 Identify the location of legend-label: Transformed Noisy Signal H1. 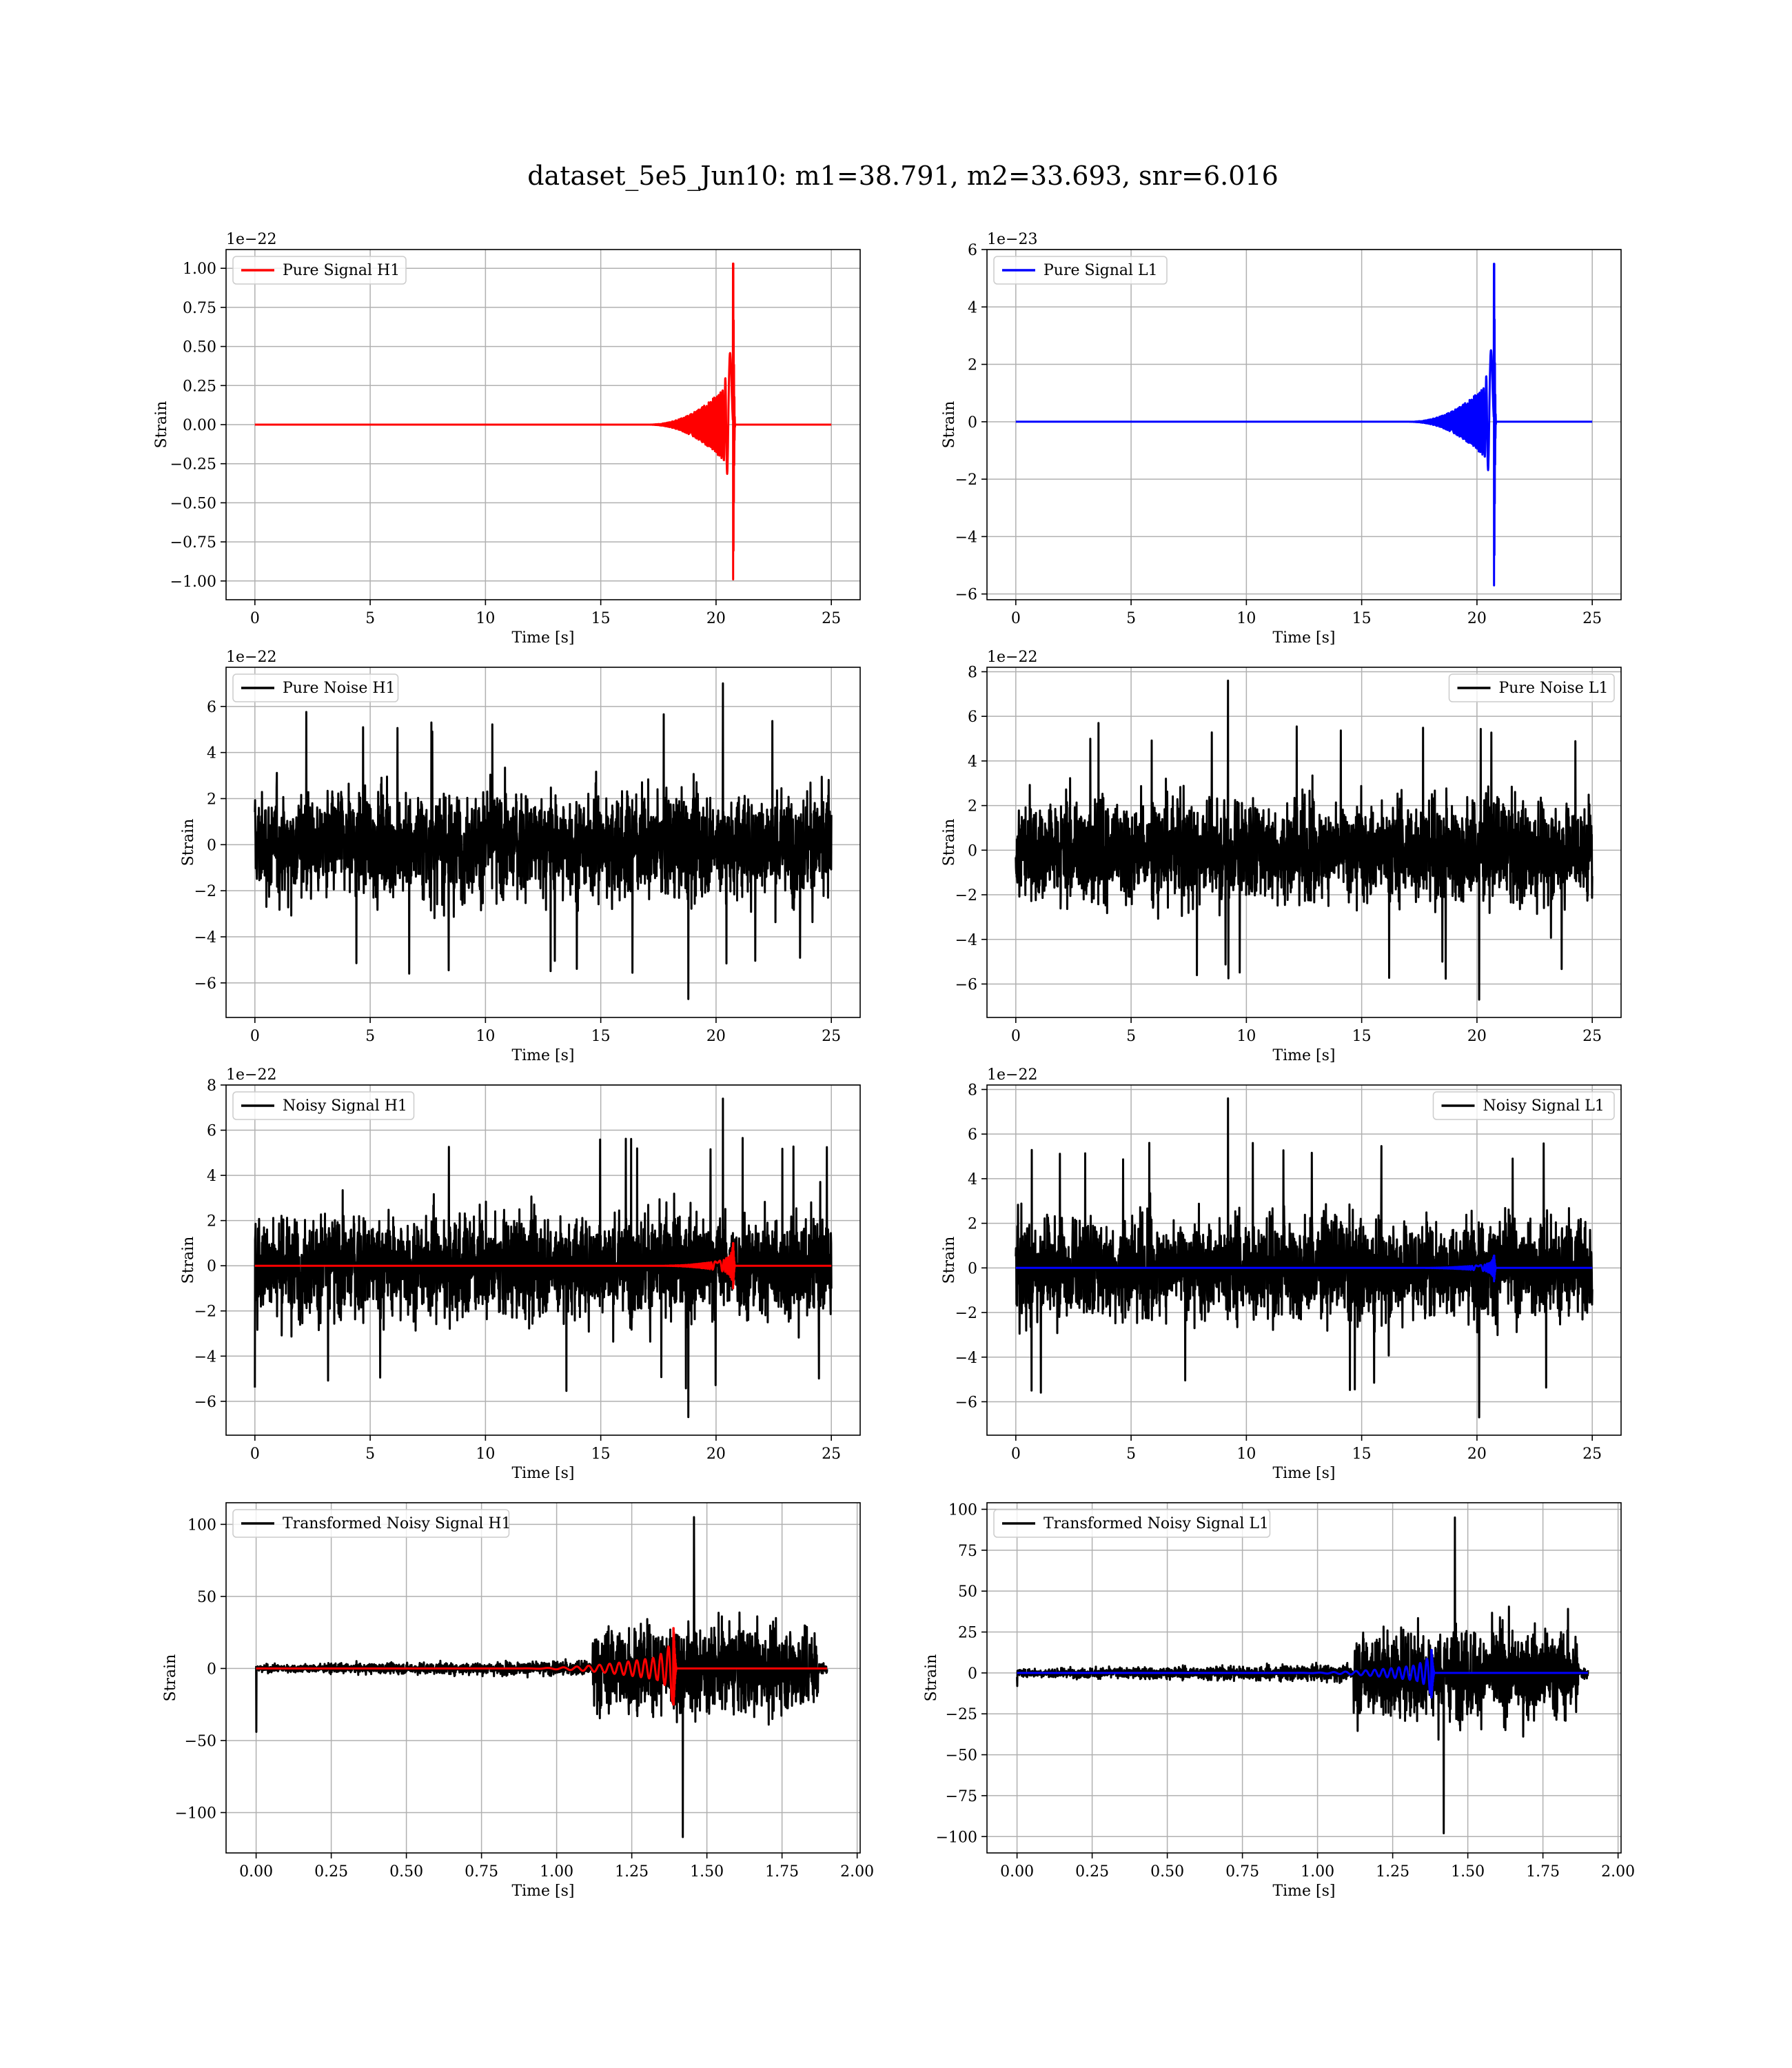
(397, 1524).